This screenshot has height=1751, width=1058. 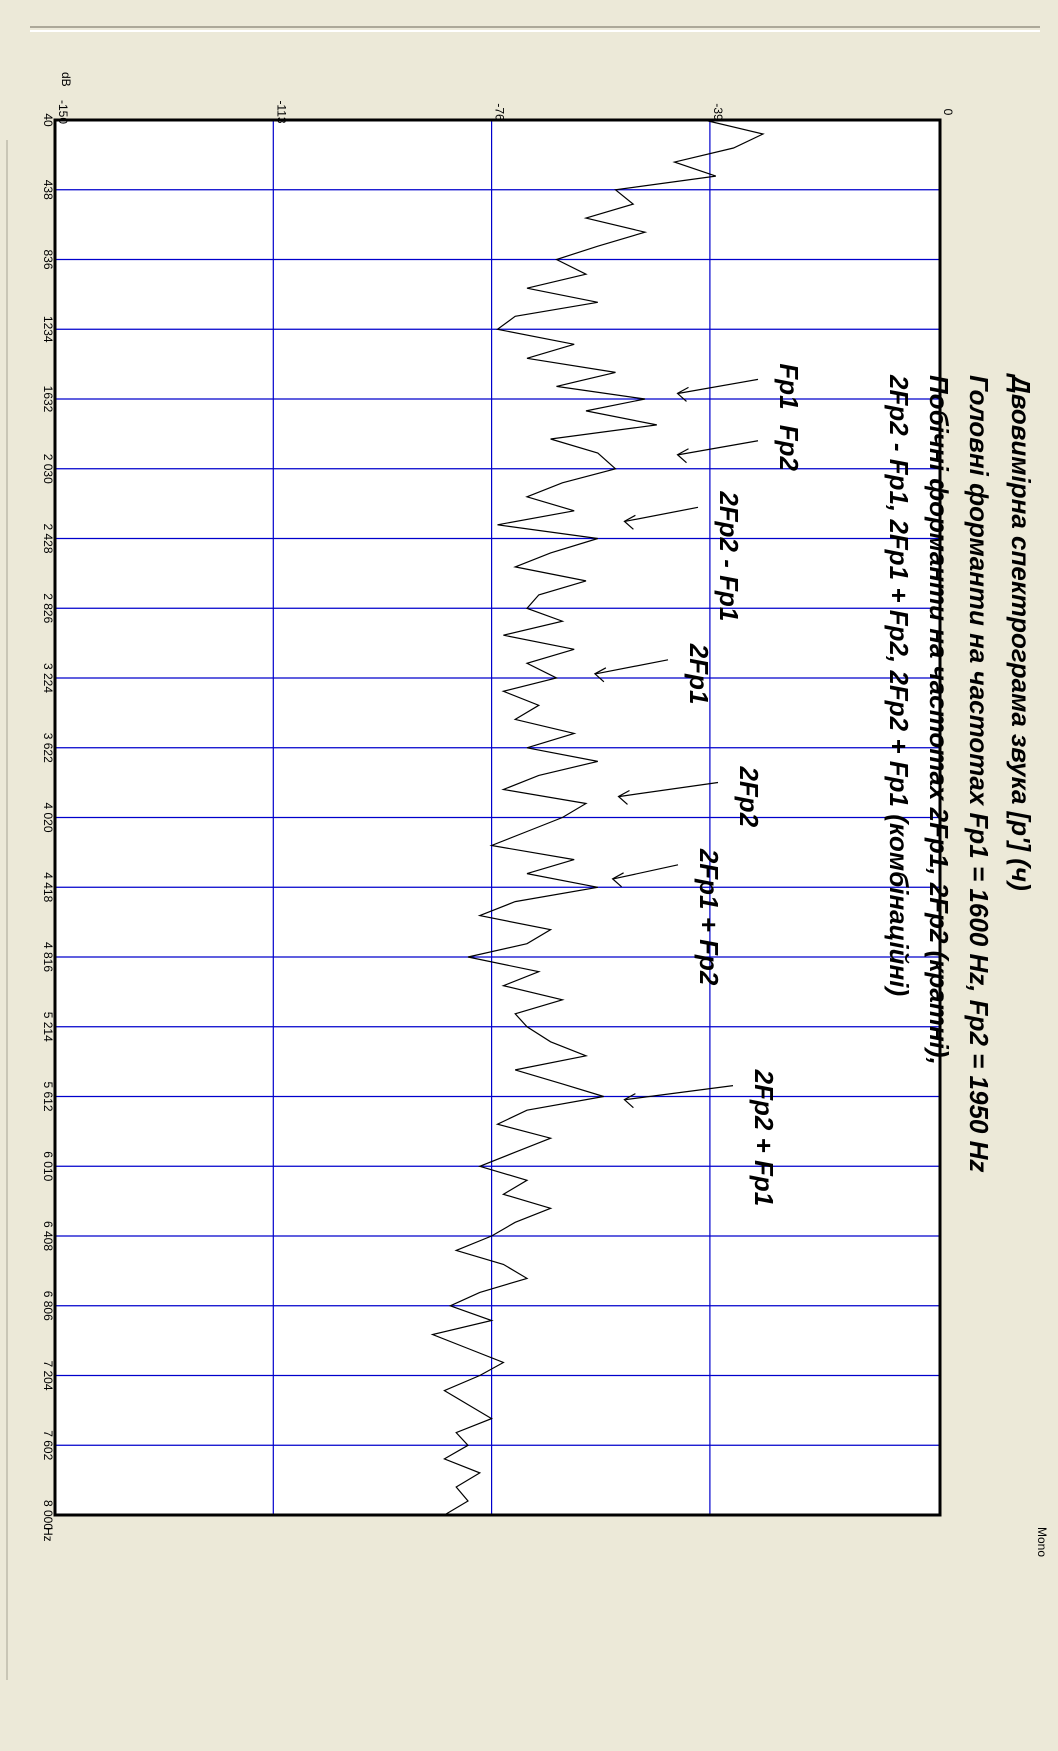 I want to click on x-tick-label: 5 612, so click(x=48, y=1096).